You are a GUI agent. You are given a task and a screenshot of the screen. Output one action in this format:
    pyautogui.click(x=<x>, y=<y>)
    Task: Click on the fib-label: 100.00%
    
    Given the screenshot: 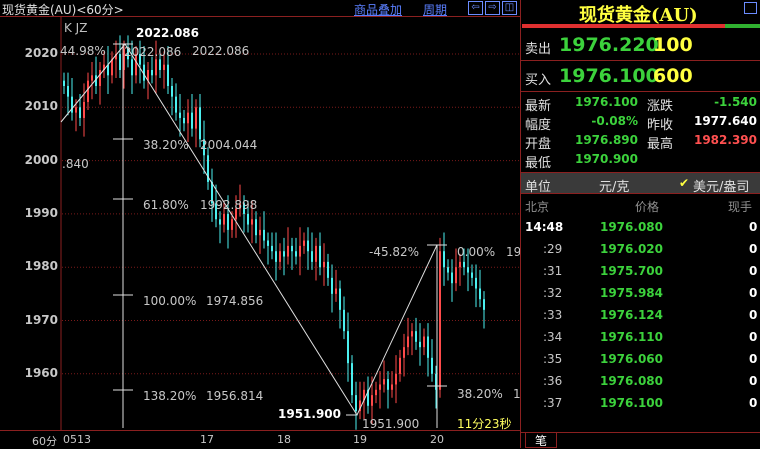 What is the action you would take?
    pyautogui.click(x=170, y=301)
    